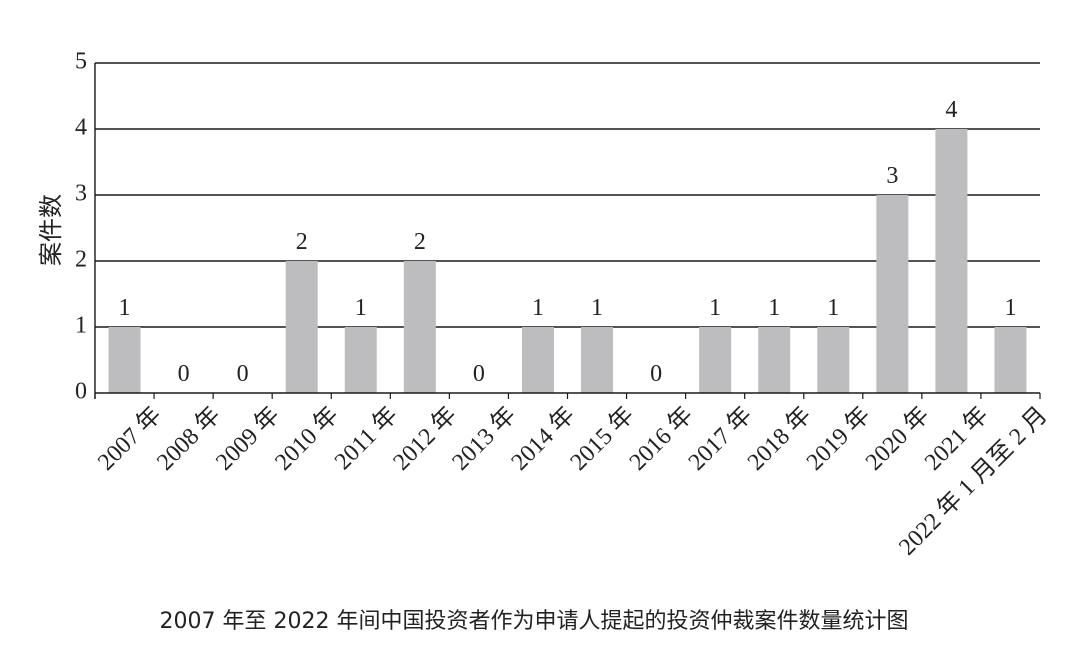  What do you see at coordinates (951, 110) in the screenshot?
I see `data-label: 4` at bounding box center [951, 110].